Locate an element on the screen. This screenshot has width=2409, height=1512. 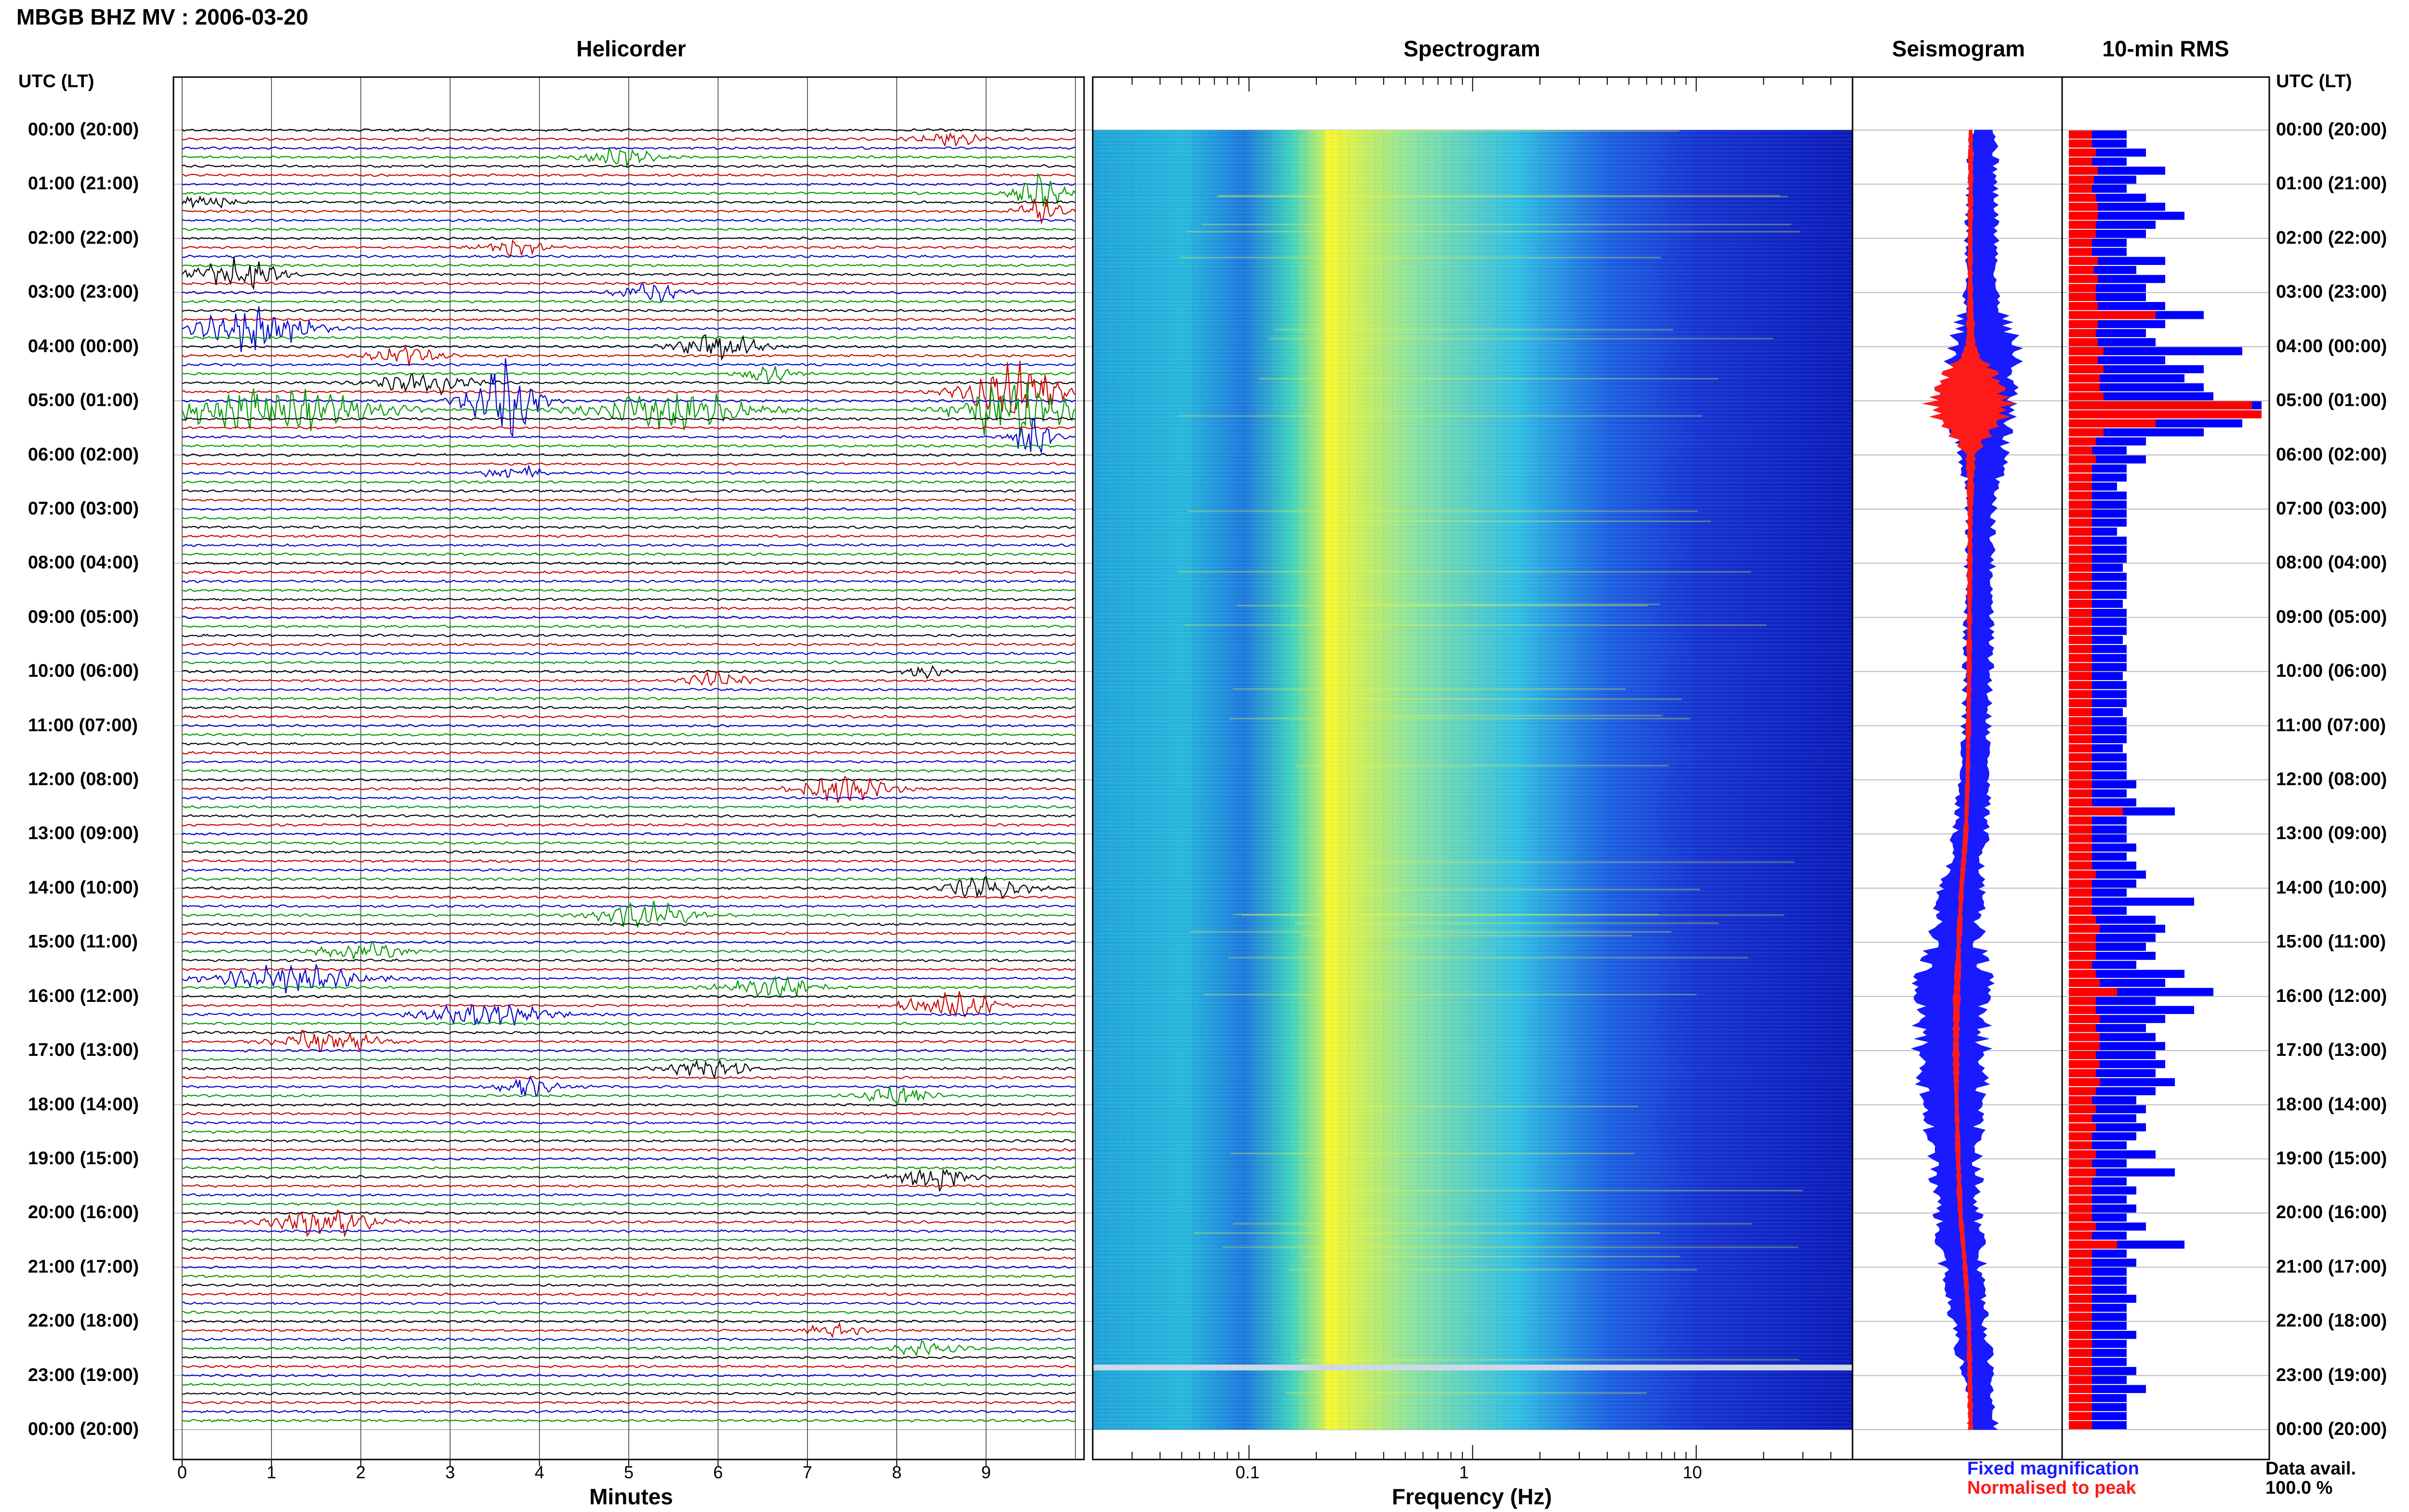
helicorder-xlabel: Minutes is located at coordinates (631, 1496).